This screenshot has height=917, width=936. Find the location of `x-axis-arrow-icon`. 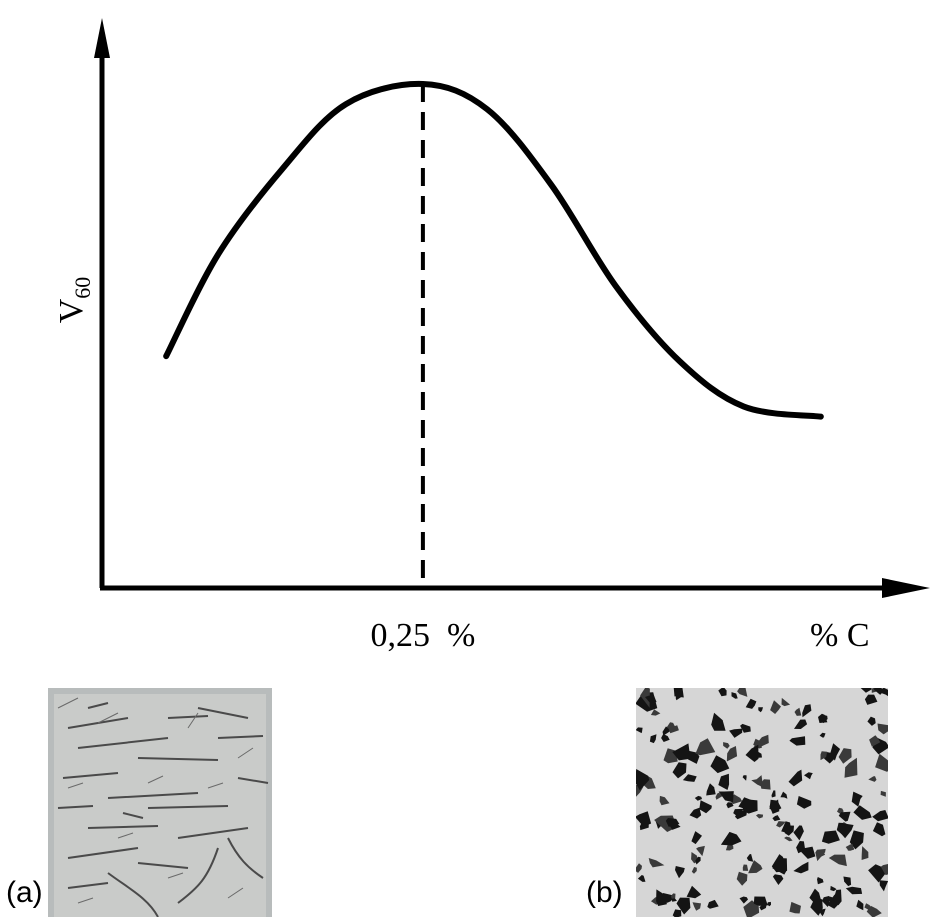

x-axis-arrow-icon is located at coordinates (906, 588).